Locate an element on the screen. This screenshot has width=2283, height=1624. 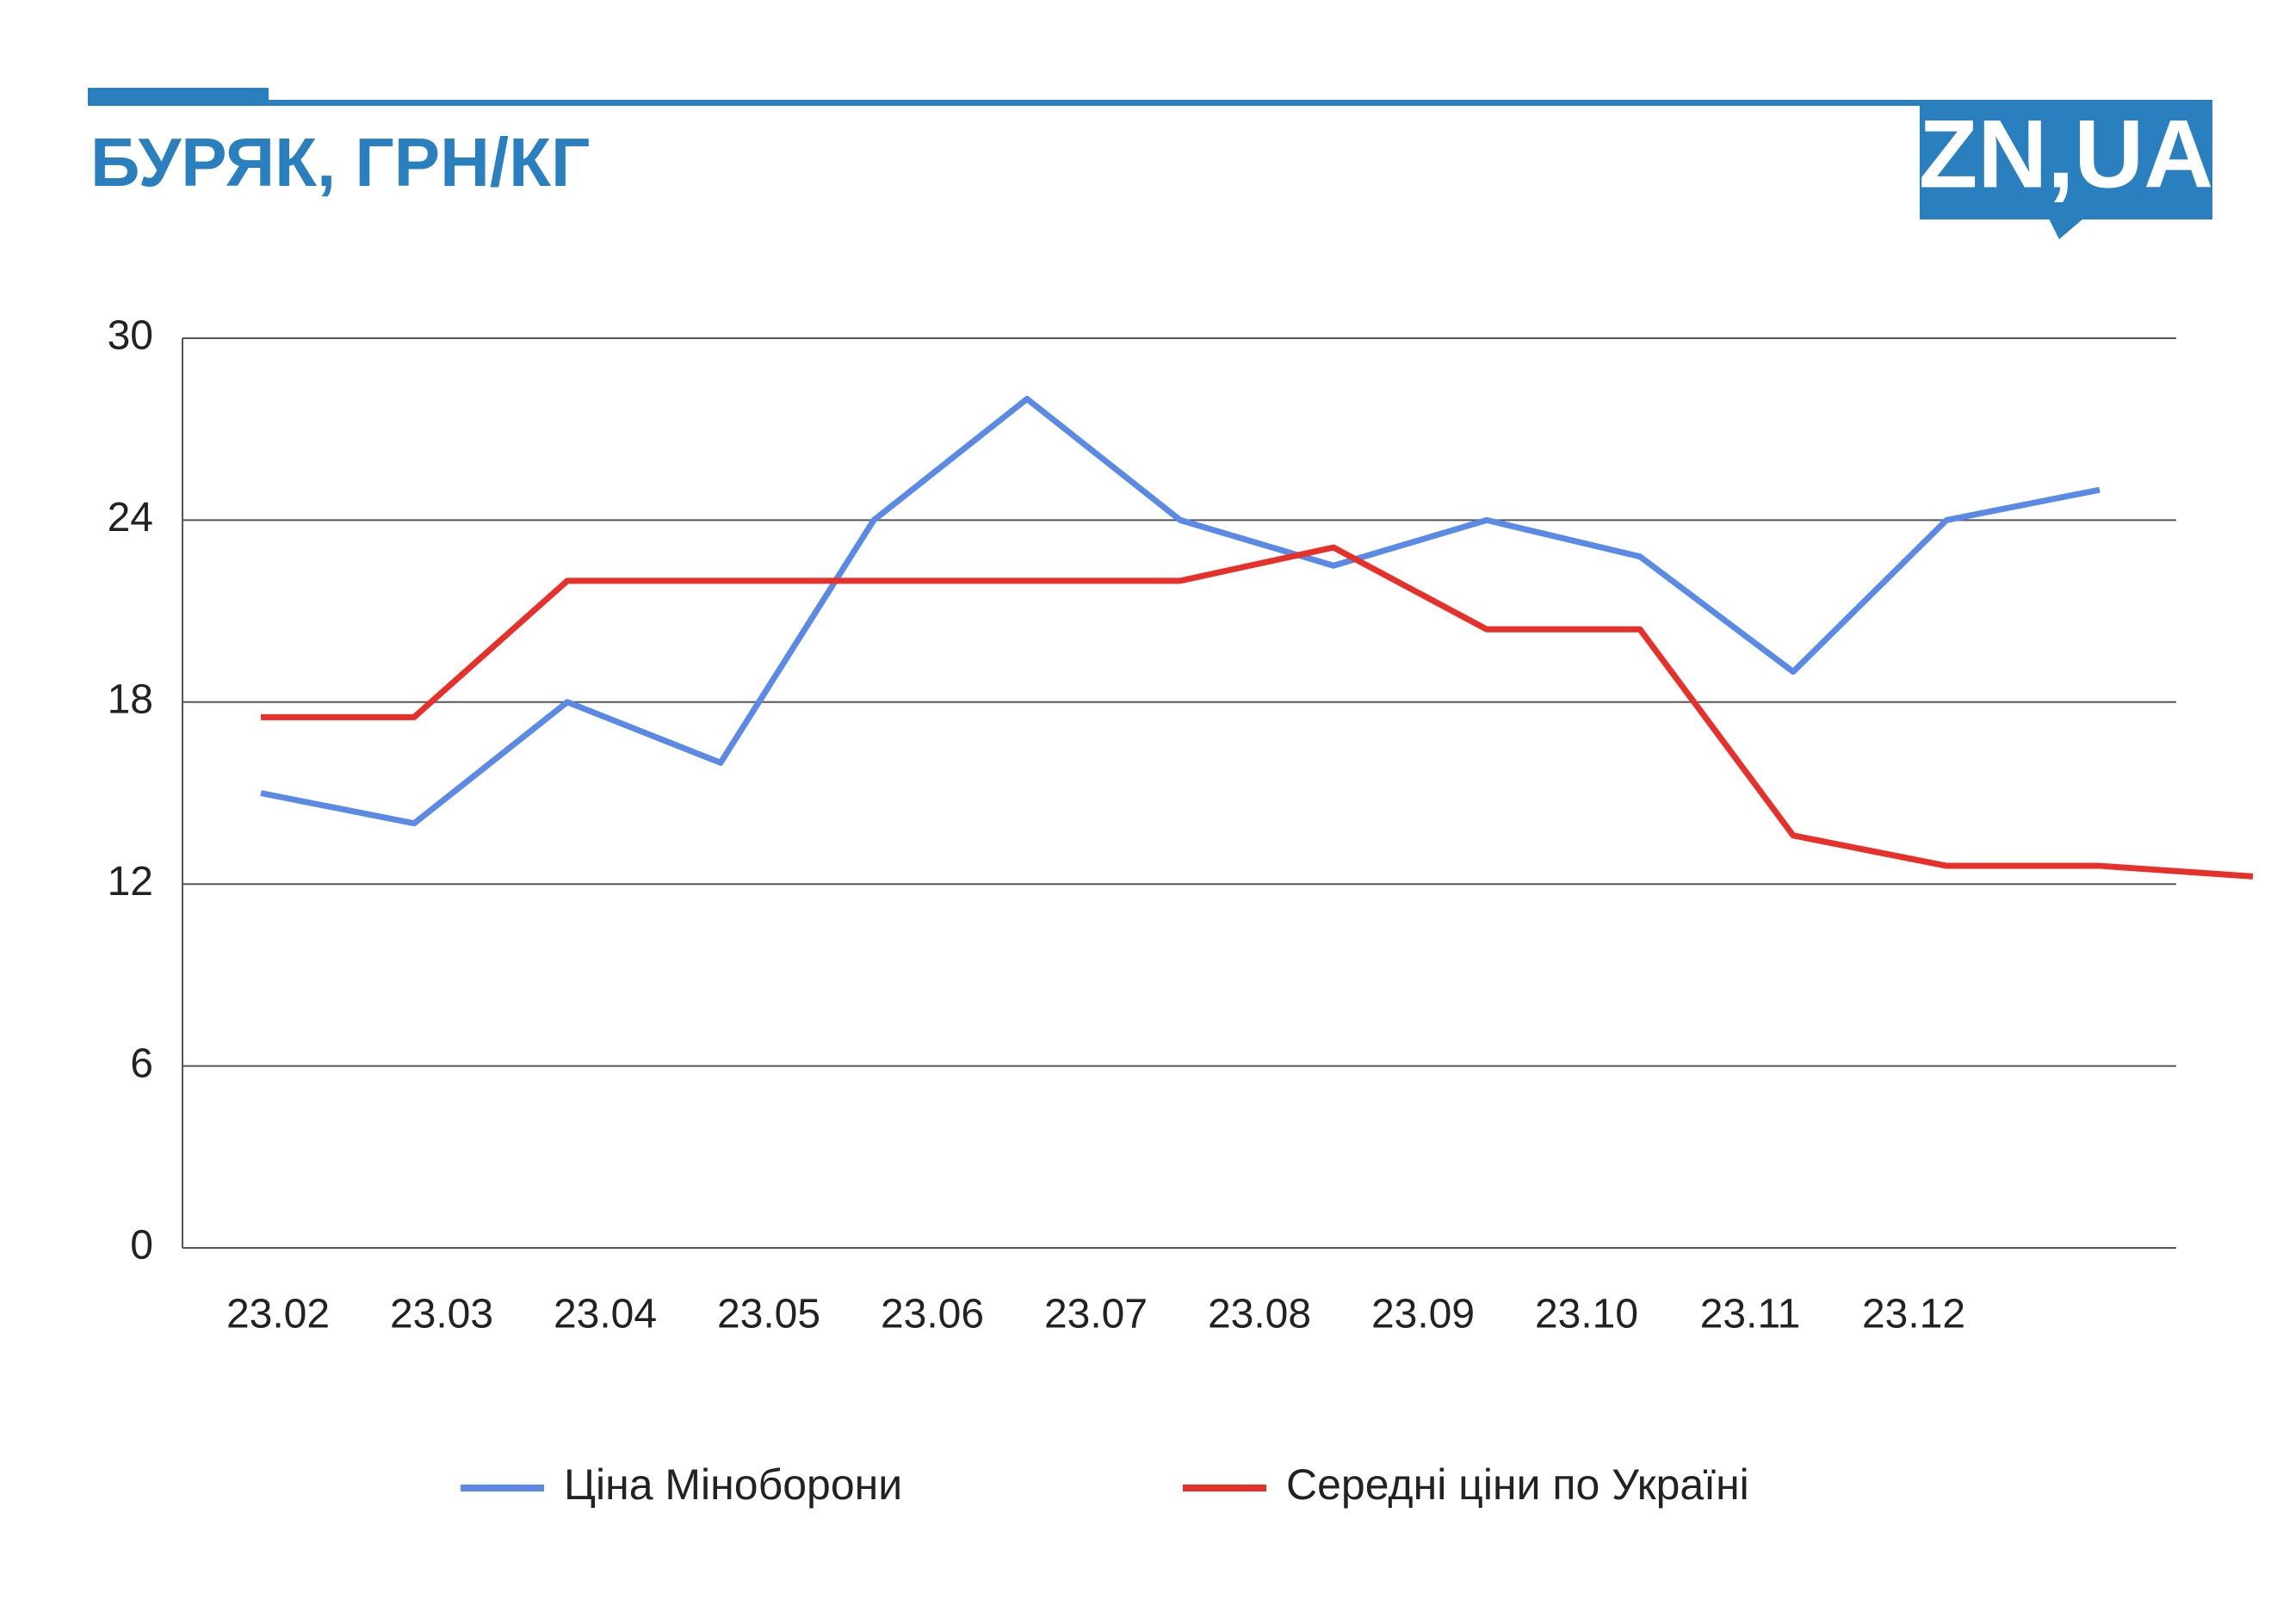
y-tick-label: 24 is located at coordinates (131, 517).